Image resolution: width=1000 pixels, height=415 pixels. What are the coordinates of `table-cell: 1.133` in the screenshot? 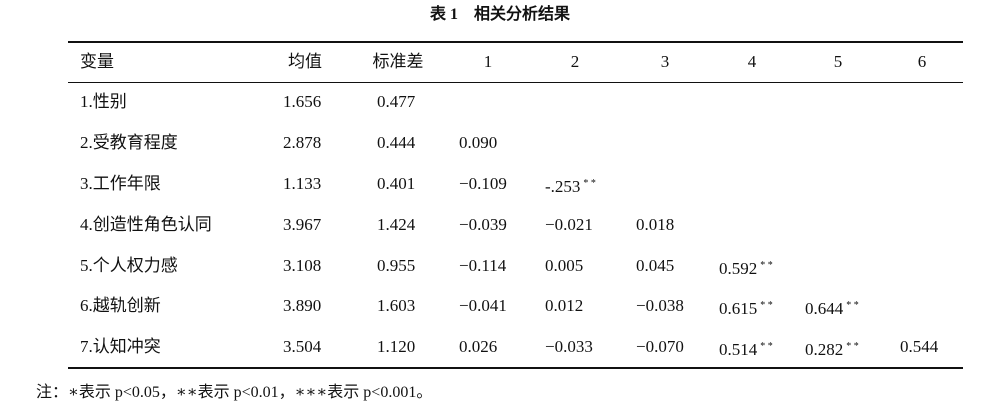 It's located at (302, 183).